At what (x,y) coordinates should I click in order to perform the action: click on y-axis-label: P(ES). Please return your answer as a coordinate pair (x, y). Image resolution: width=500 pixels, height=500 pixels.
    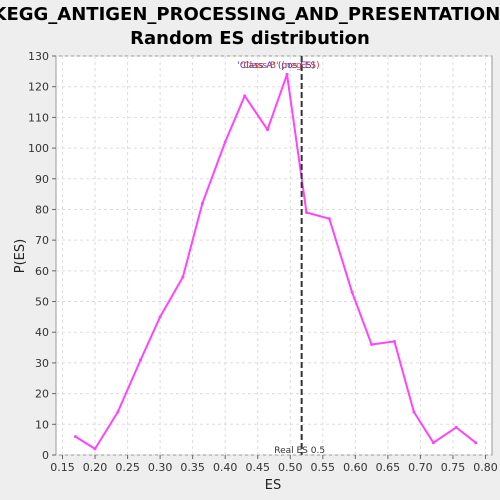
    Looking at the image, I should click on (20, 256).